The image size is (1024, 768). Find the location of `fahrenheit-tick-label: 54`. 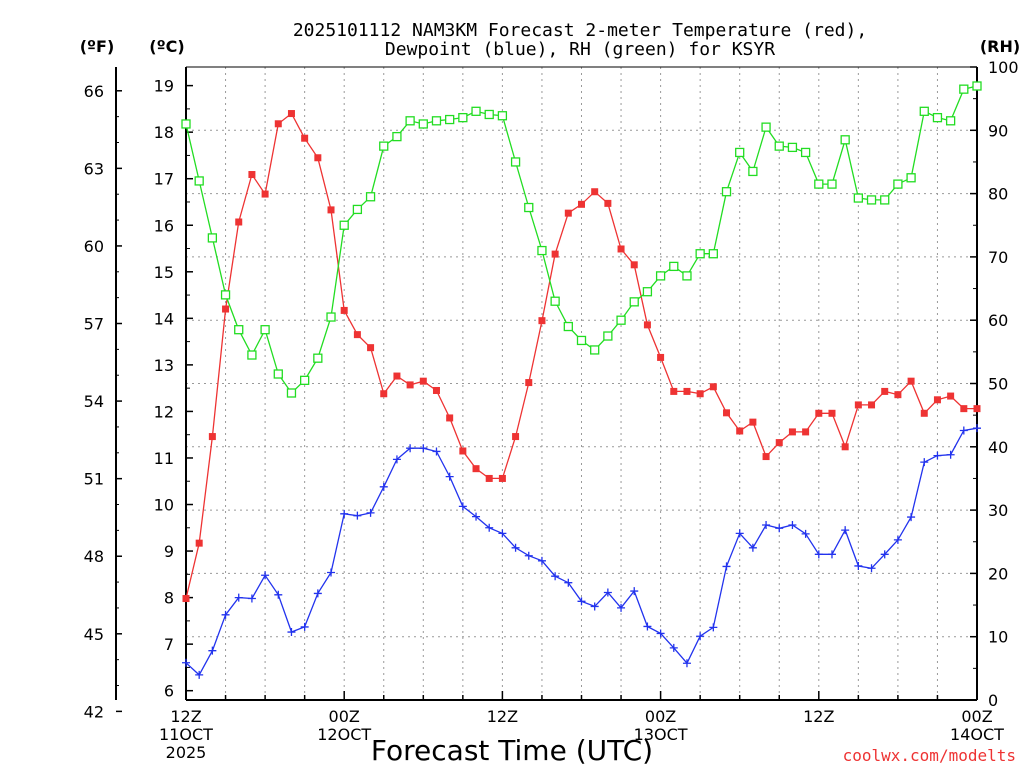

fahrenheit-tick-label: 54 is located at coordinates (94, 401).